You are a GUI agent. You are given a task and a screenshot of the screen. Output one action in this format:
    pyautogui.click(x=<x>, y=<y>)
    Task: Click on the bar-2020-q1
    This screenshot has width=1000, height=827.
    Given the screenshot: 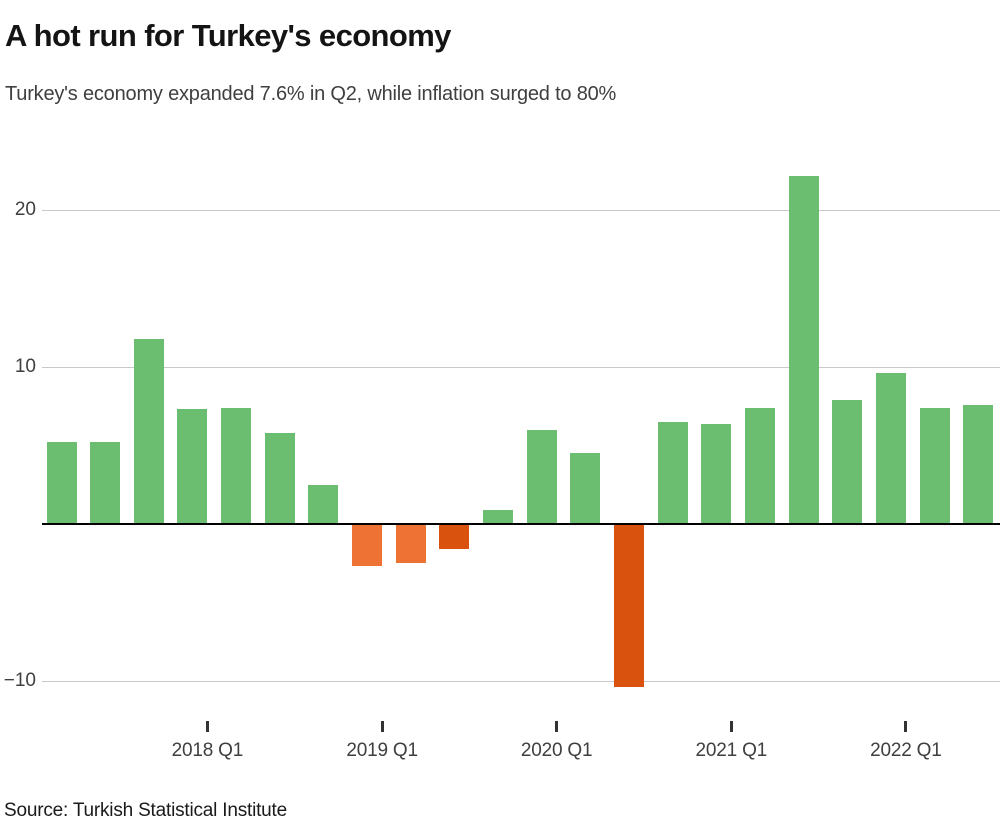 What is the action you would take?
    pyautogui.click(x=585, y=488)
    